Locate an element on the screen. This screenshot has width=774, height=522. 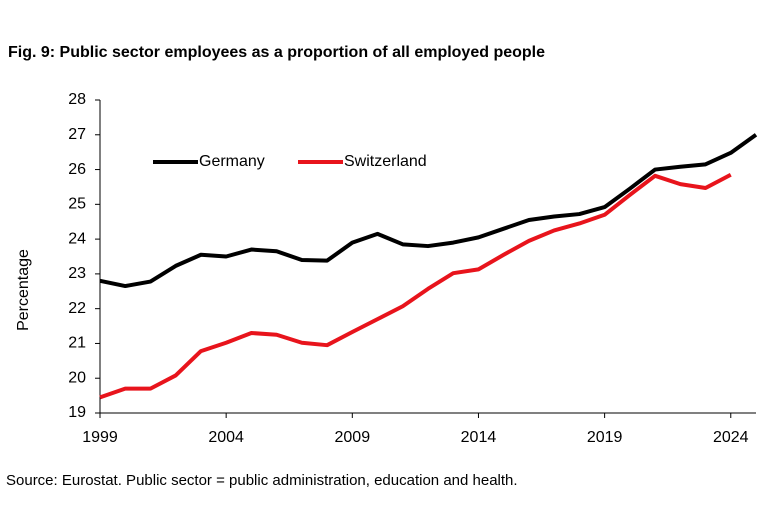
y-tick-label: 28 is located at coordinates (77, 99).